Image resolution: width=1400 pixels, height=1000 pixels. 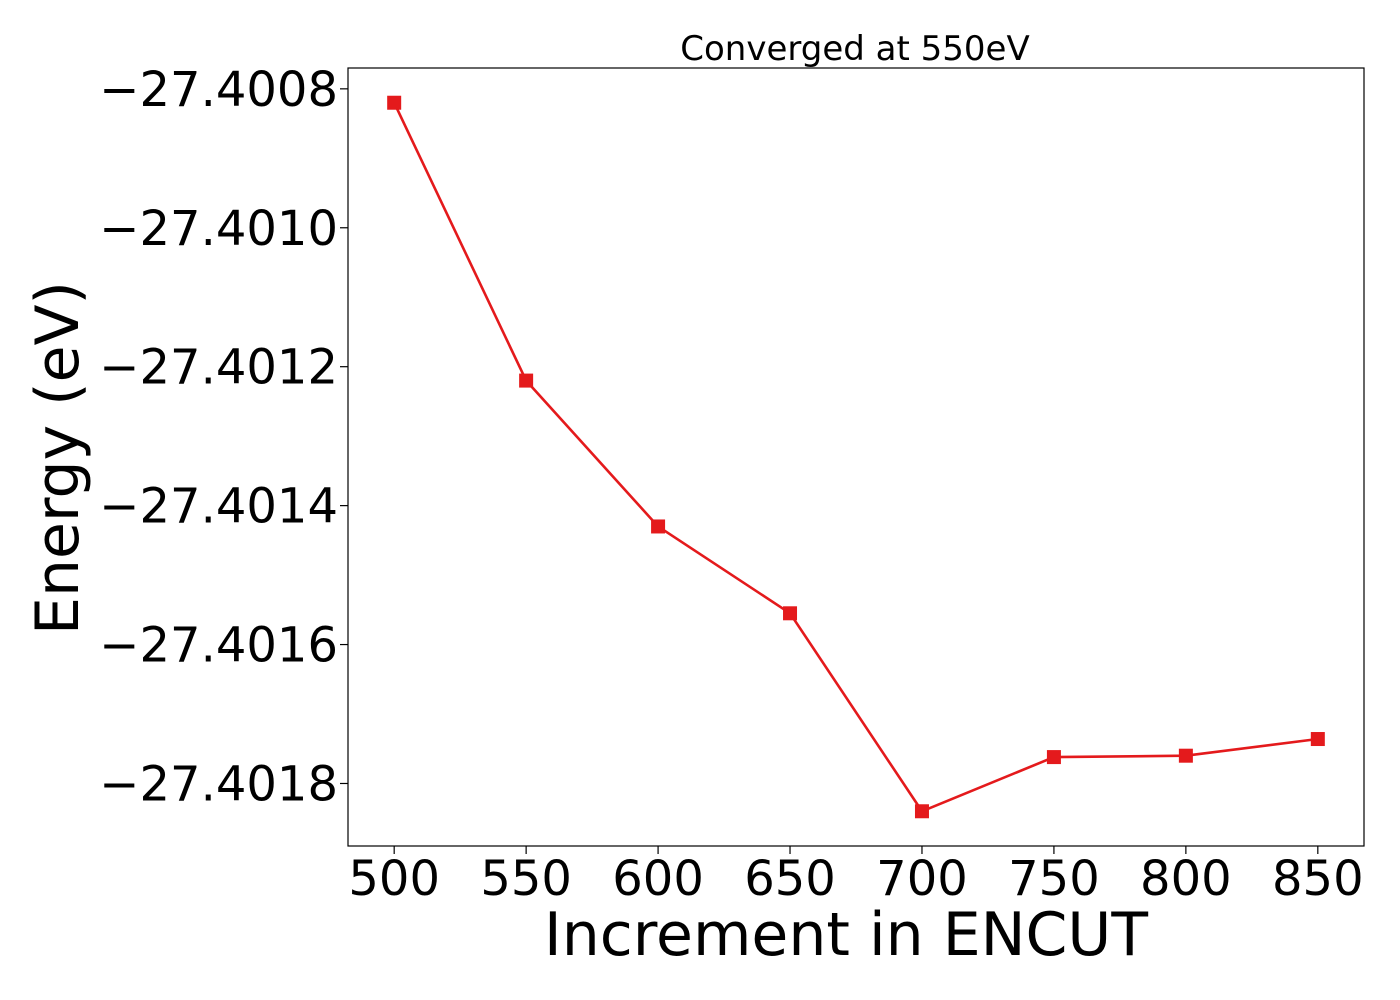 I want to click on x-tick-label: 550, so click(x=526, y=879).